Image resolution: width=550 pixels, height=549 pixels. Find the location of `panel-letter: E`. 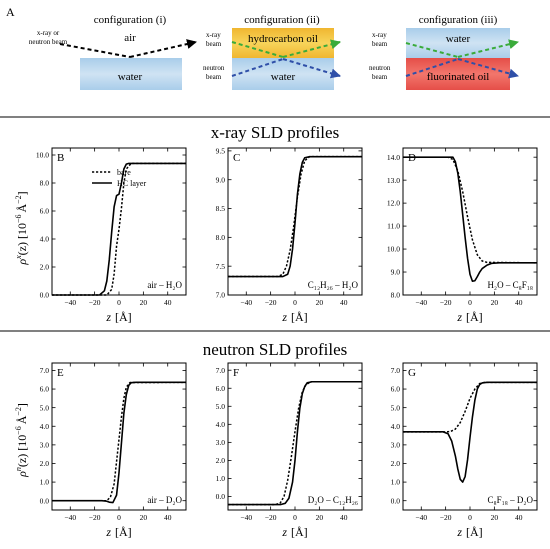

panel-letter: E is located at coordinates (60, 373).